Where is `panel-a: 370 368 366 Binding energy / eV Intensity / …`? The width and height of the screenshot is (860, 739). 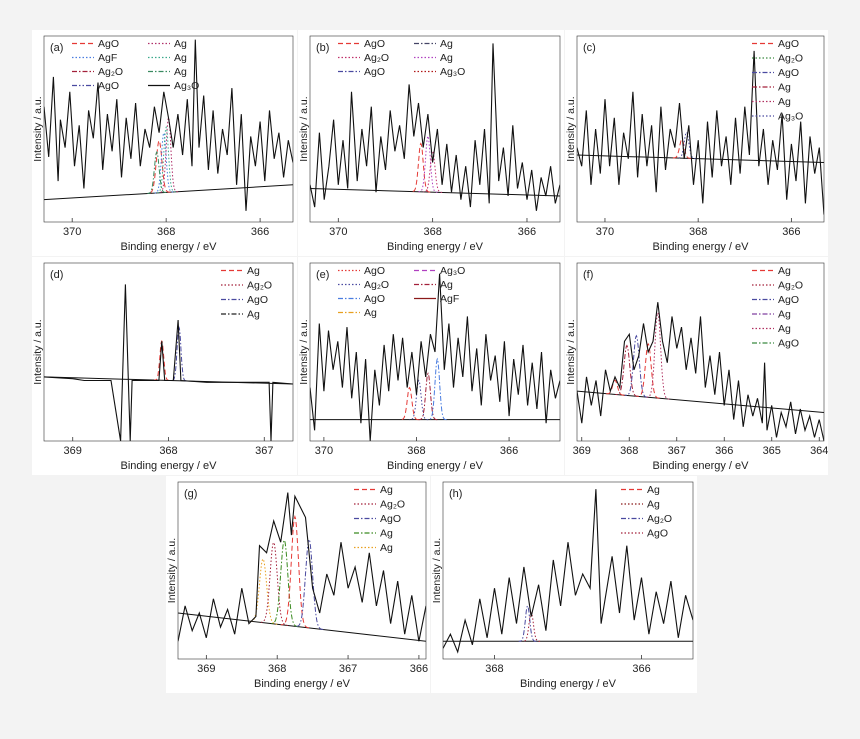
panel-a: 370 368 366 Binding energy / eV Intensity / … is located at coordinates (164, 143).